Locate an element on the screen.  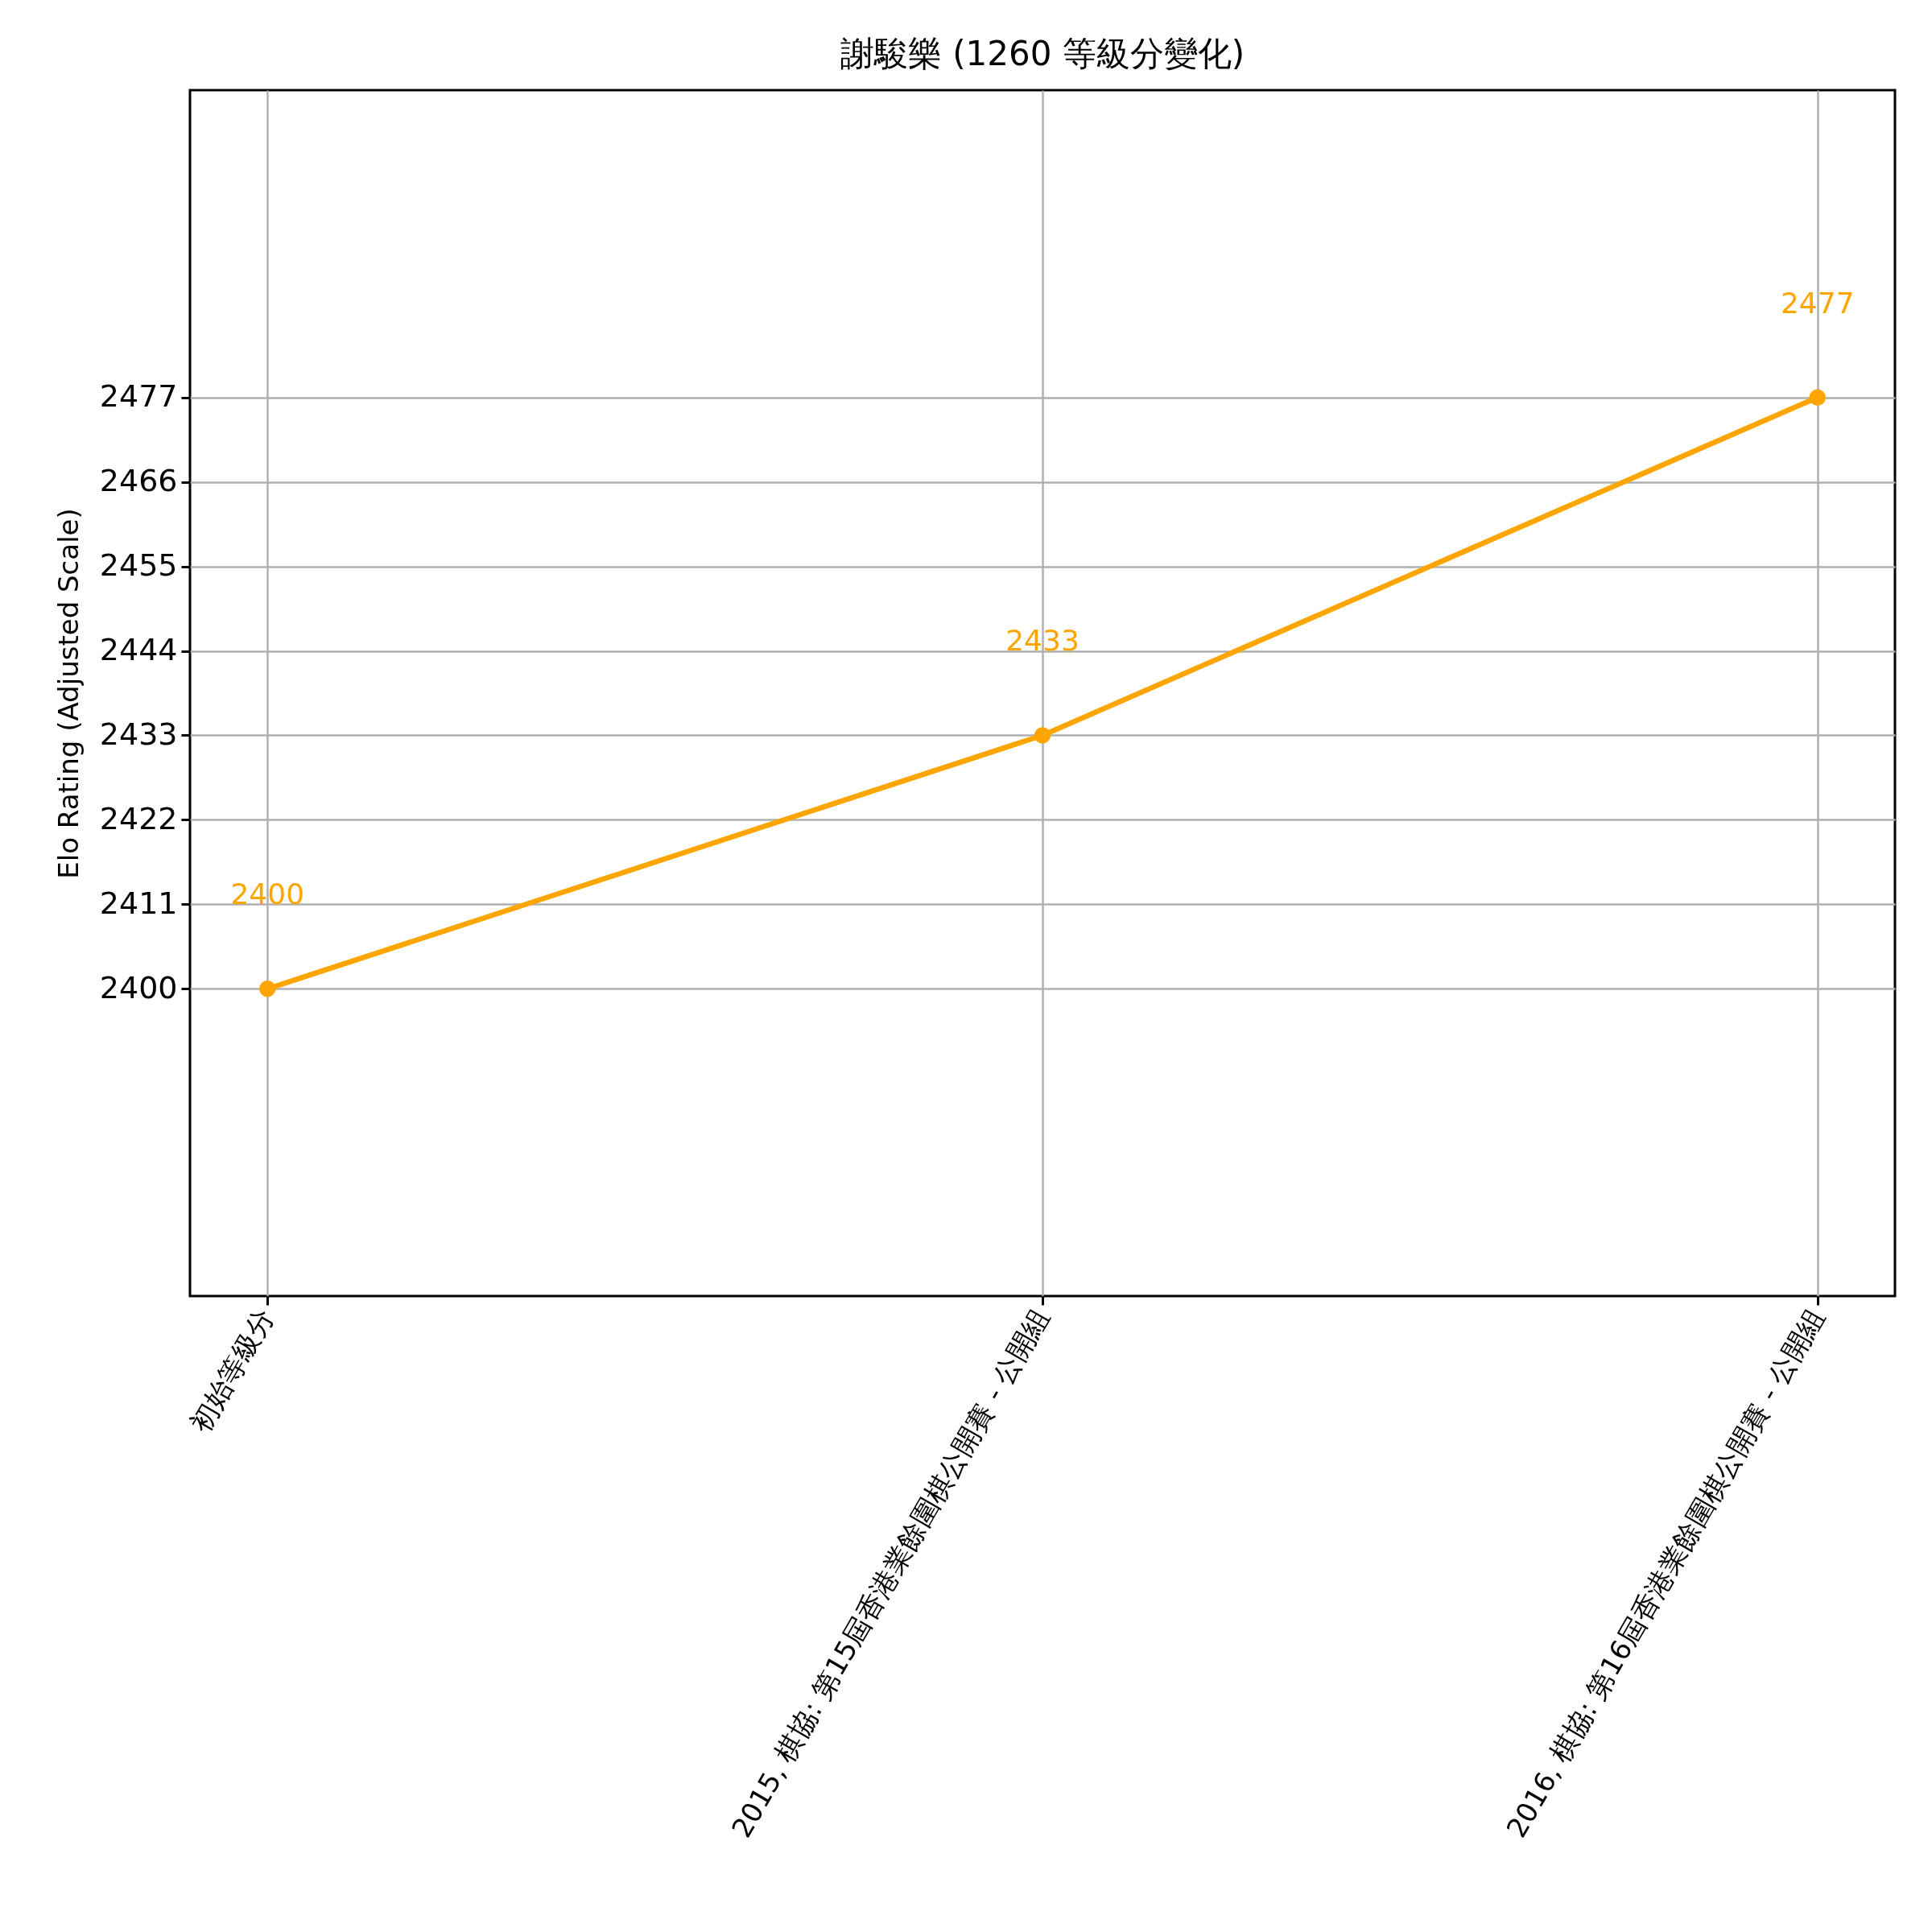
y-tick-label: 2466 is located at coordinates (138, 481).